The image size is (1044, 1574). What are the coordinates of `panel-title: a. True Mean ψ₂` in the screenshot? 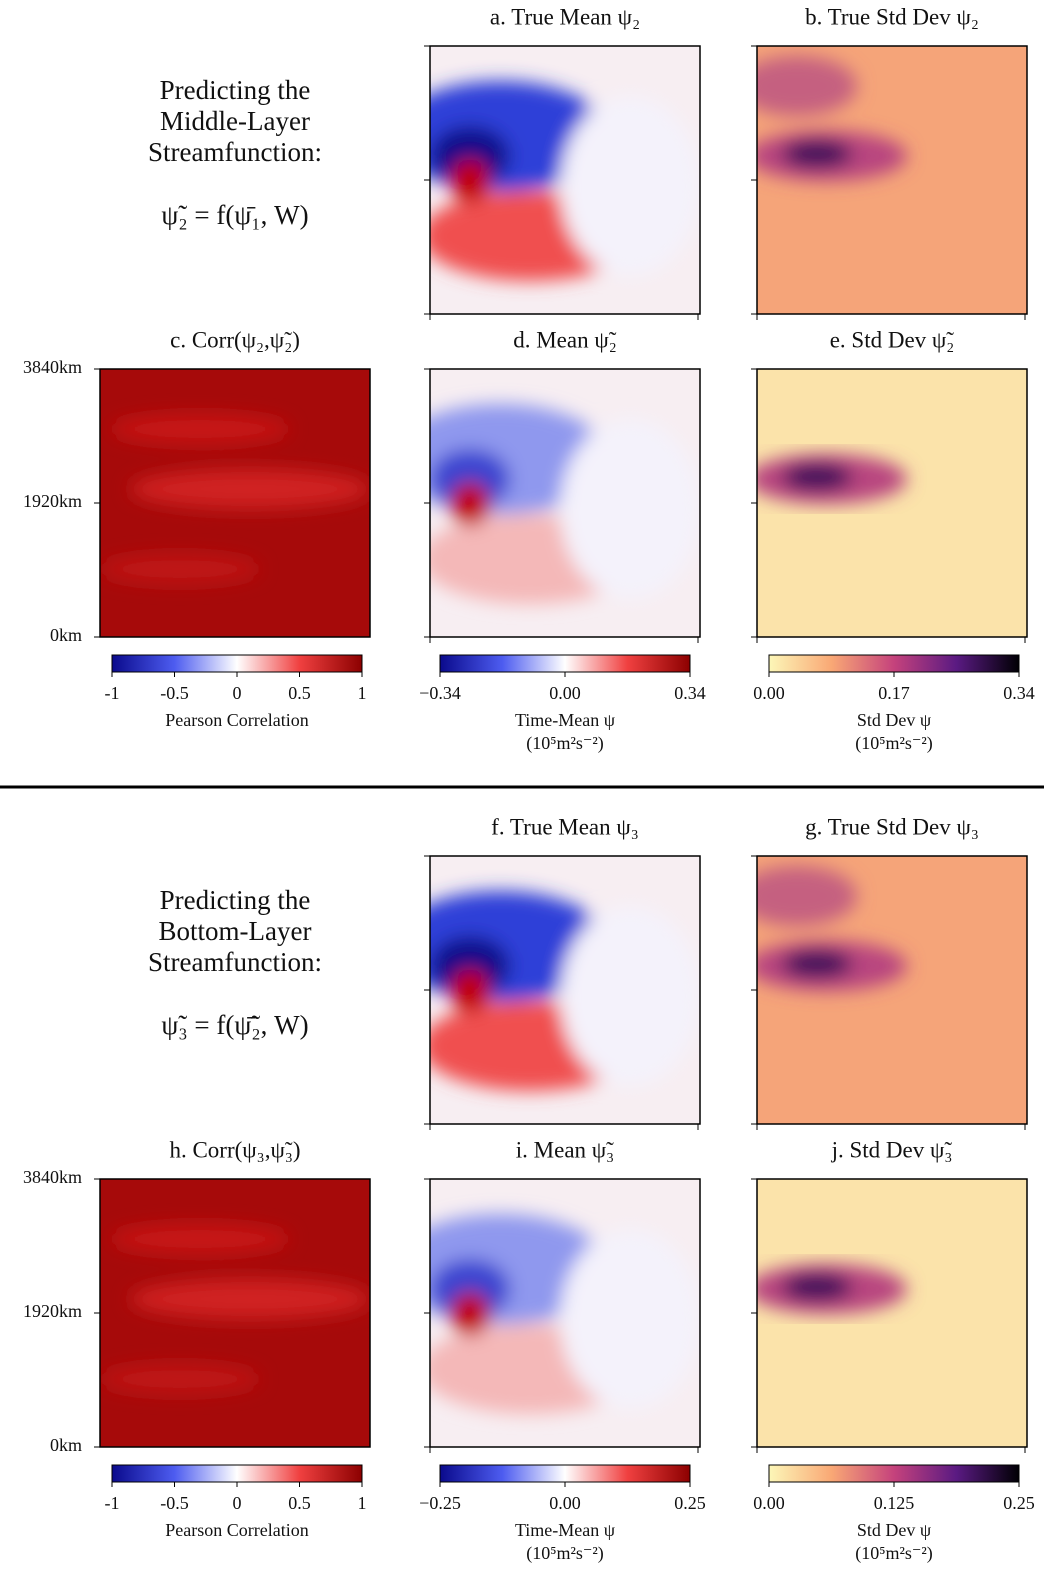 It's located at (565, 16).